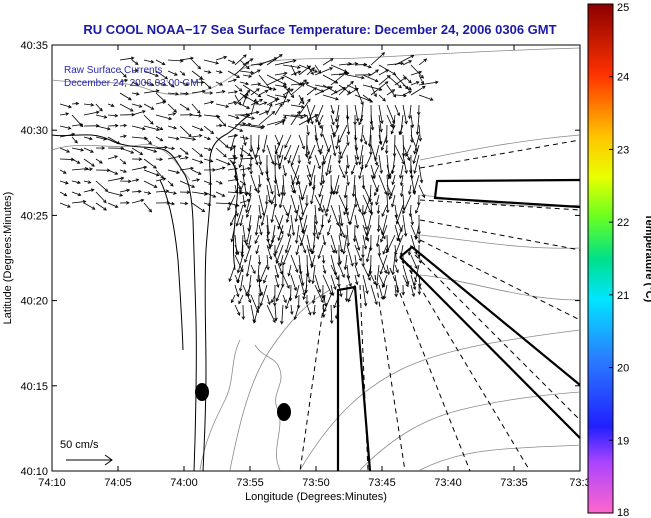 This screenshot has width=651, height=518. What do you see at coordinates (579, 483) in the screenshot?
I see `x-tick-label: 73:3` at bounding box center [579, 483].